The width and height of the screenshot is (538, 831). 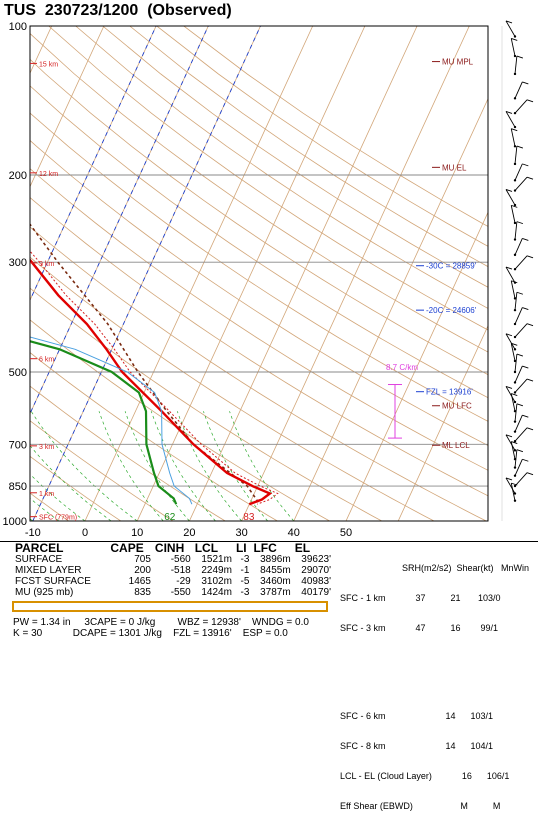 What do you see at coordinates (85, 533) in the screenshot?
I see `x-tick-label: 0` at bounding box center [85, 533].